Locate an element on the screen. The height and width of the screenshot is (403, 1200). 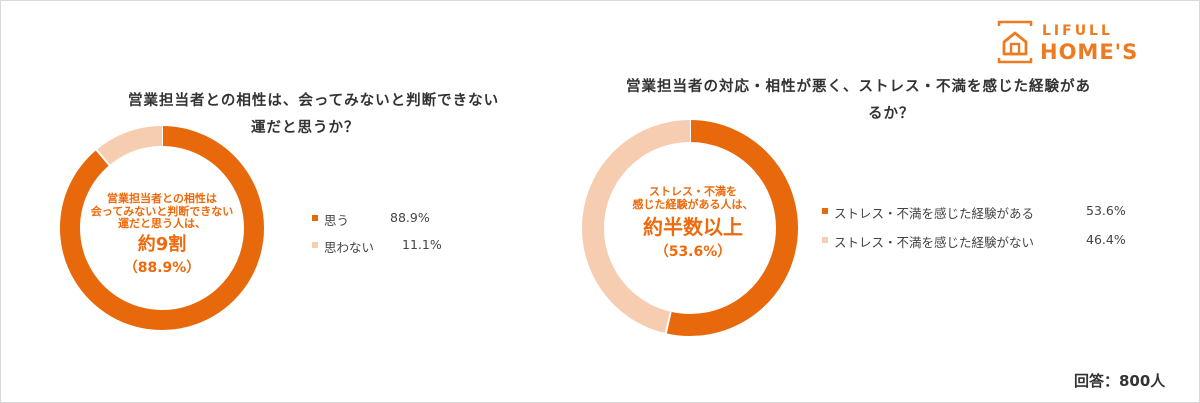
chart-1-title-line-2: 運だと思うか？ is located at coordinates (305, 128).